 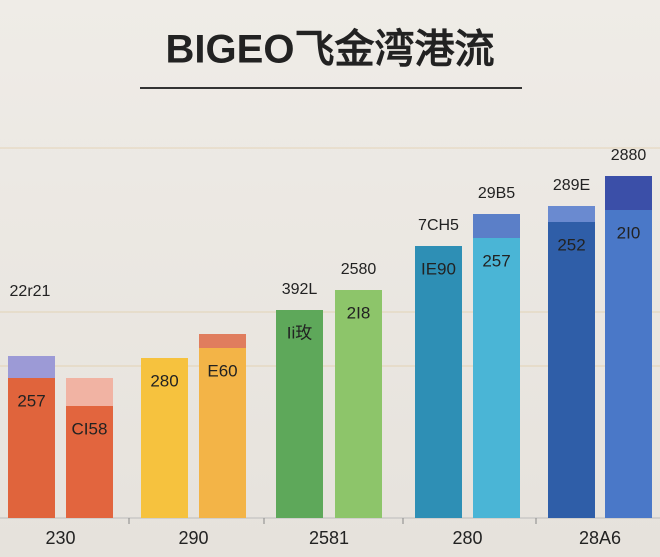 What do you see at coordinates (600, 538) in the screenshot?
I see `x-tick-label: 28A6` at bounding box center [600, 538].